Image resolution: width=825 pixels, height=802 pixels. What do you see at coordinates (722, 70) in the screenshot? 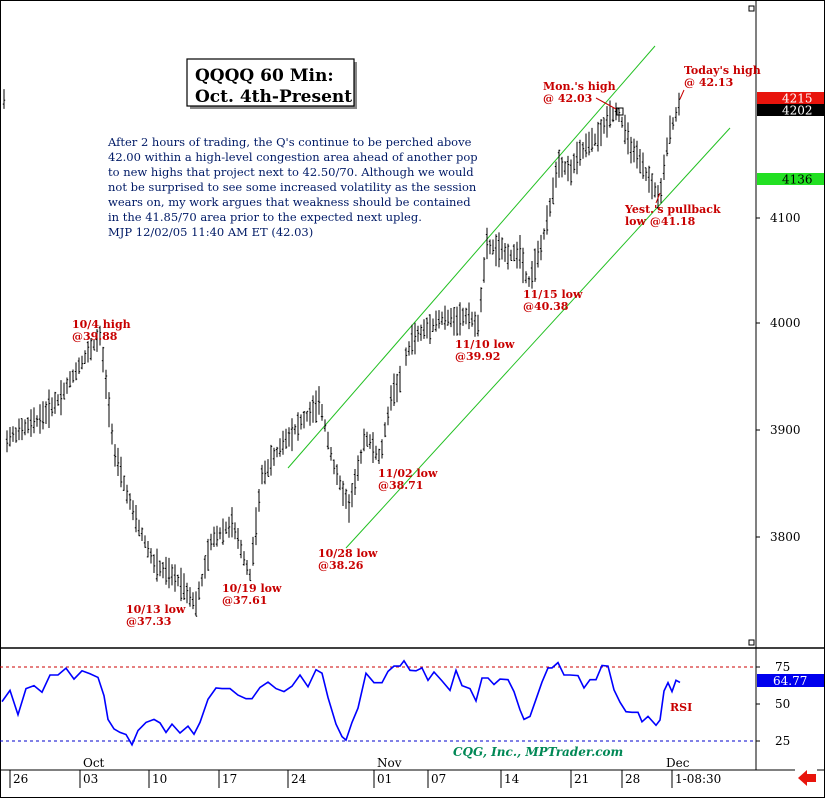
I see `annotation-label: Today's high` at bounding box center [722, 70].